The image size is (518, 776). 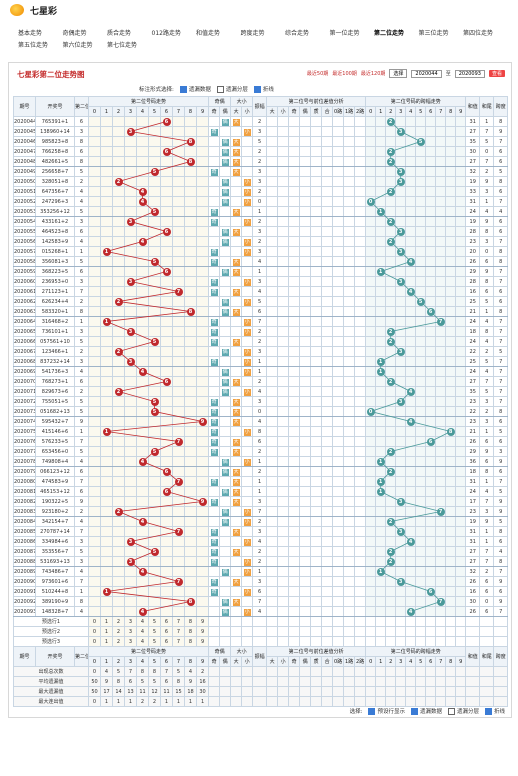 I want to click on range-link: 最近100期, so click(x=344, y=74).